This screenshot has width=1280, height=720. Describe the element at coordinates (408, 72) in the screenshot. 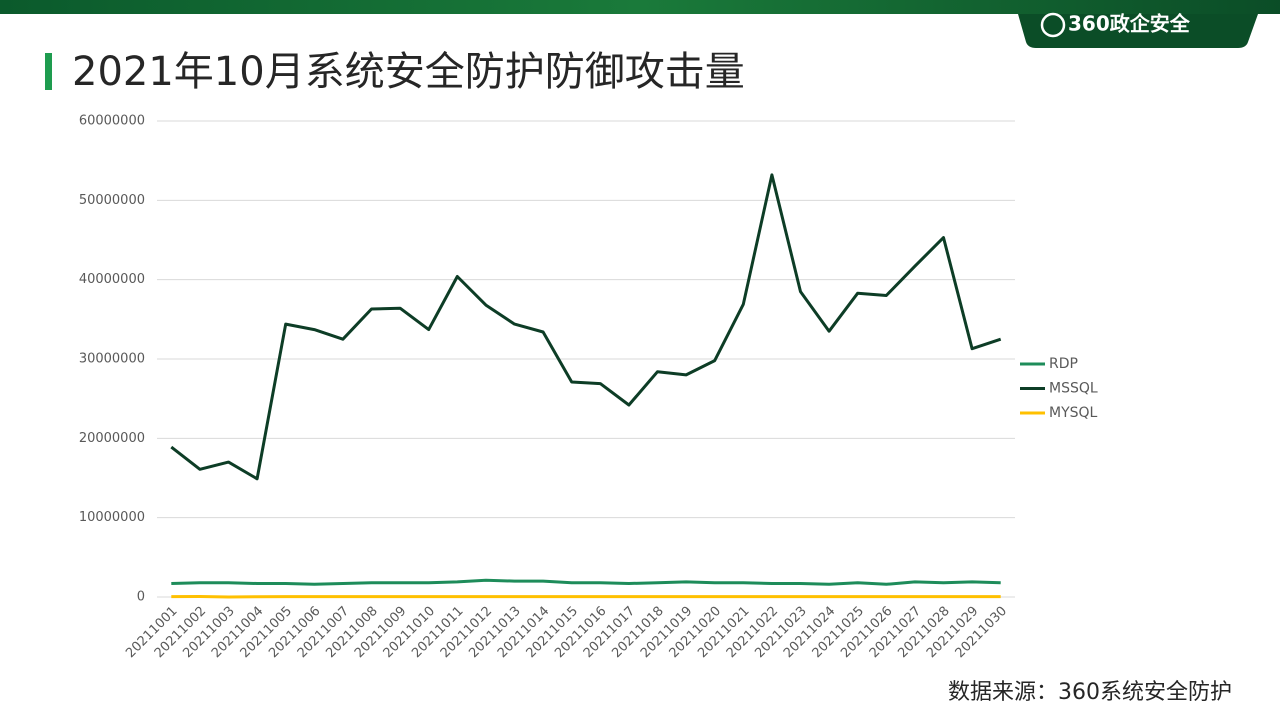

I see `chart-title: 2021年10月系统安全防护防御攻击量` at that location.